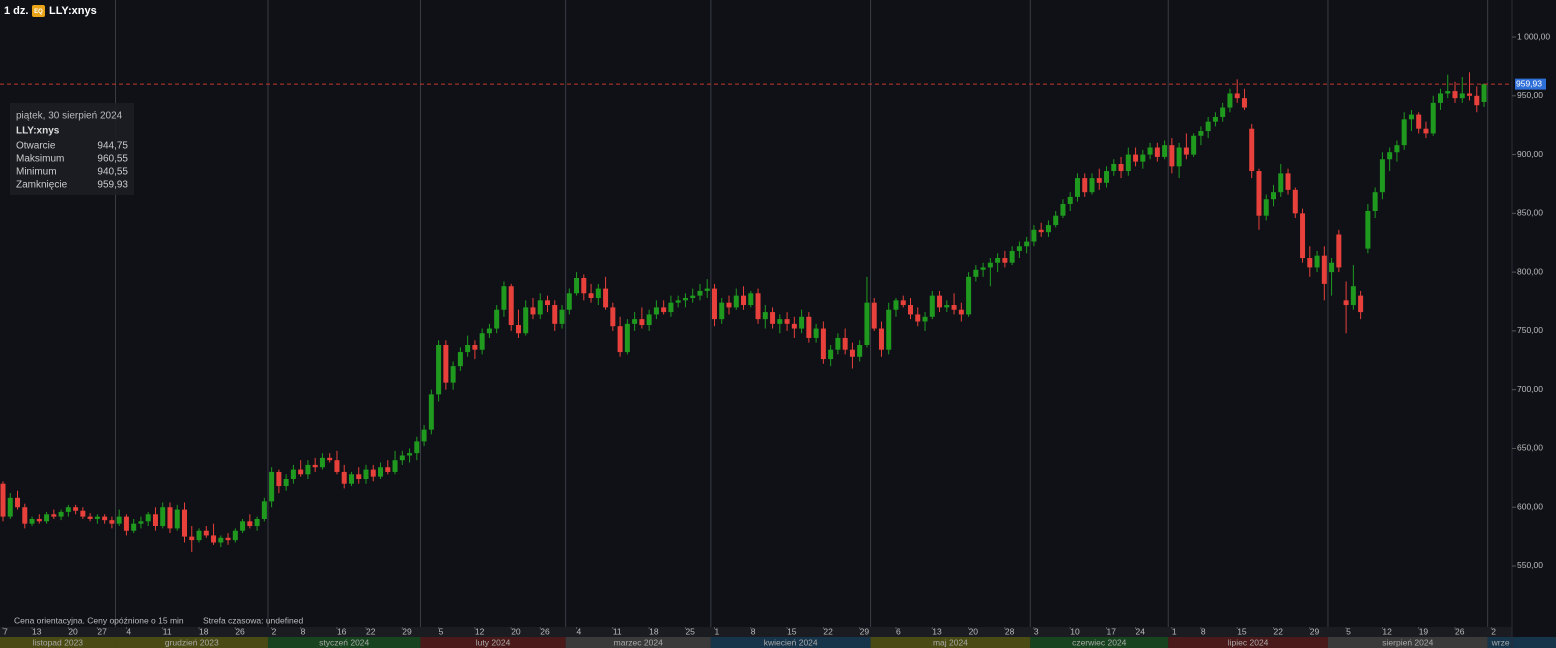 This screenshot has width=1556, height=648. Describe the element at coordinates (73, 11) in the screenshot. I see `symbol: LLY:xnys` at that location.